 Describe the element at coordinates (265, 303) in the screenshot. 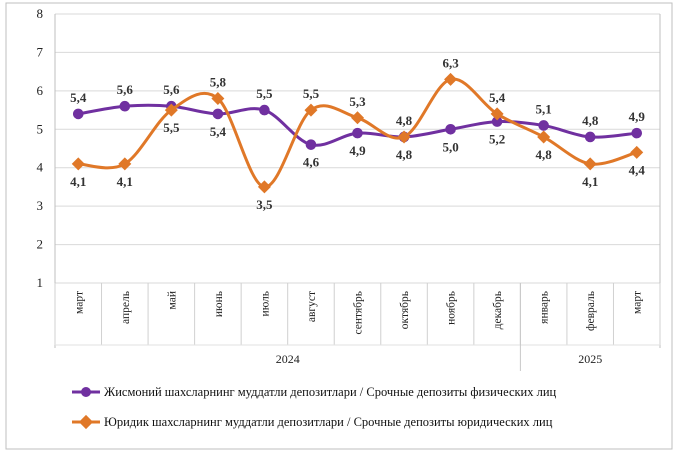

I see `x-tick-label: июль` at that location.